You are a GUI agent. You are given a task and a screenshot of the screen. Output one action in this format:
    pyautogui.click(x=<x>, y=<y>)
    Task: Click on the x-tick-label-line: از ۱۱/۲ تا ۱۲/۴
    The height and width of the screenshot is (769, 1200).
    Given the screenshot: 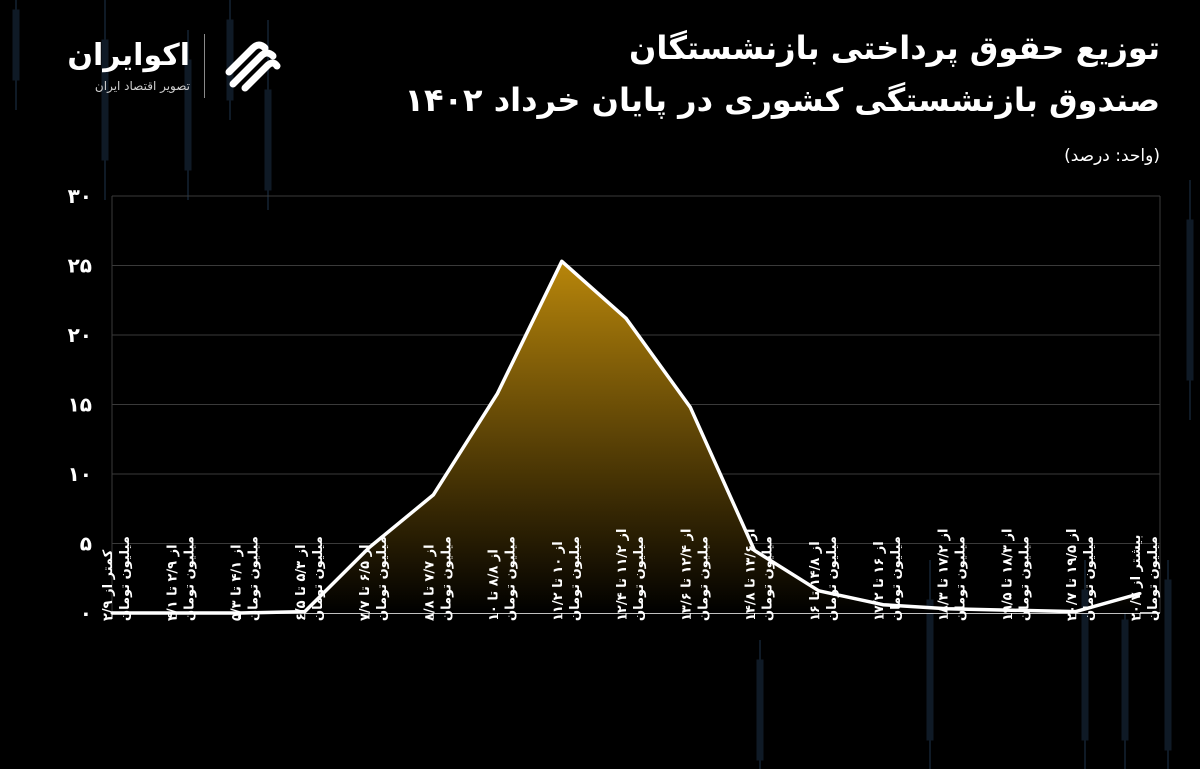 What is the action you would take?
    pyautogui.click(x=622, y=575)
    